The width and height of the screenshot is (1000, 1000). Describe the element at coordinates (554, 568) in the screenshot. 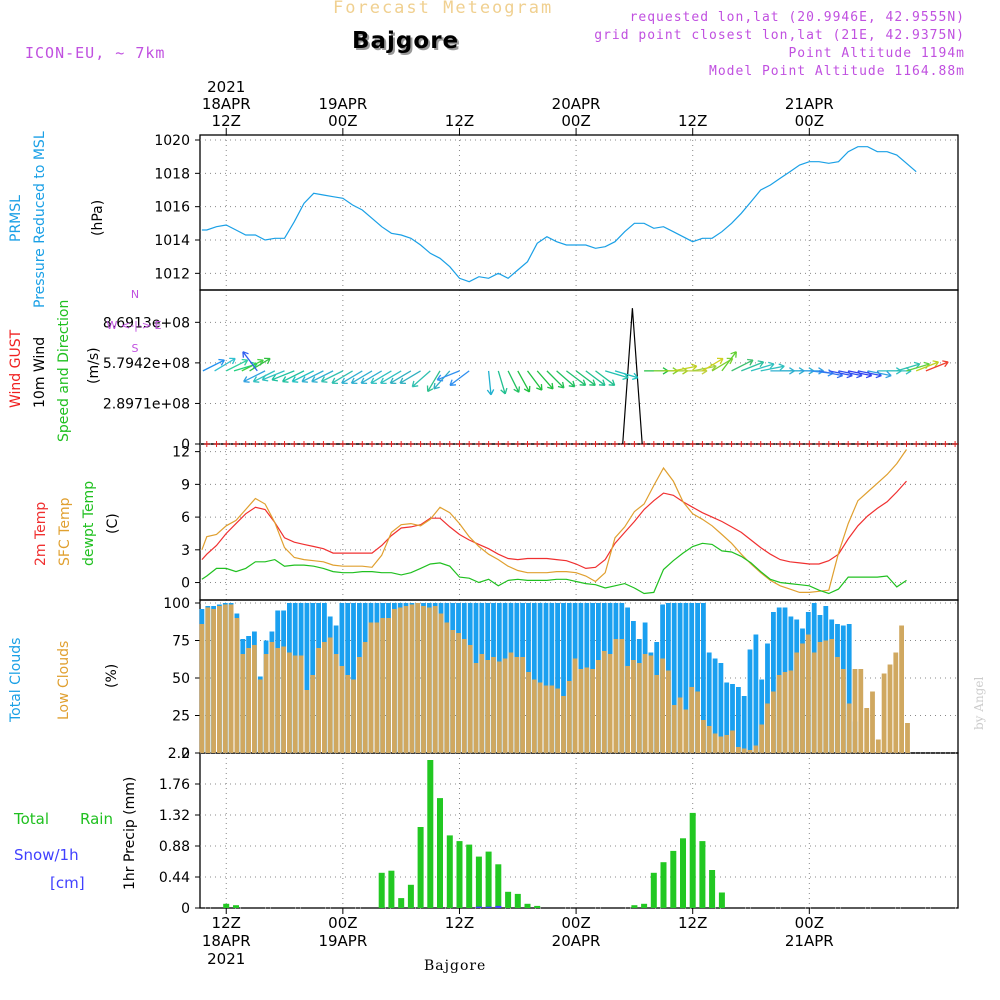

I see `dewpt-temp-line` at that location.